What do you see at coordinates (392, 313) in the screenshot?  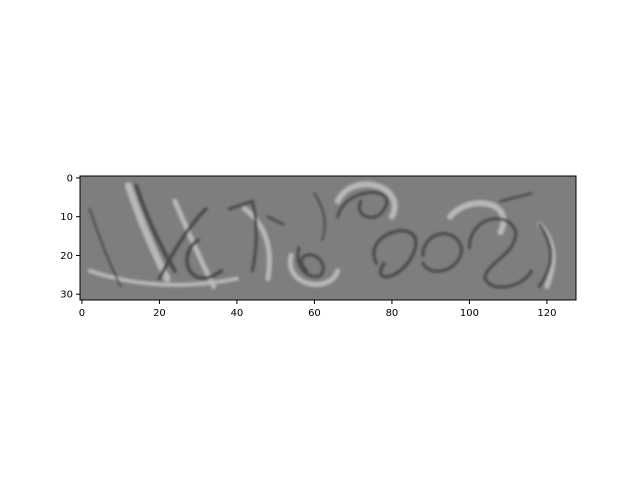 I see `x-tick-label: 80` at bounding box center [392, 313].